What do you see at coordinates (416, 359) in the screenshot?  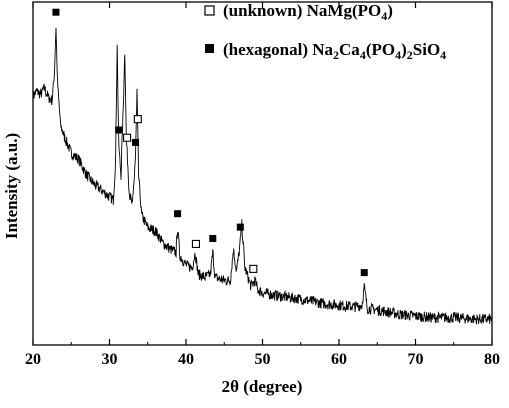 I see `x-tick-label-70: 70` at bounding box center [416, 359].